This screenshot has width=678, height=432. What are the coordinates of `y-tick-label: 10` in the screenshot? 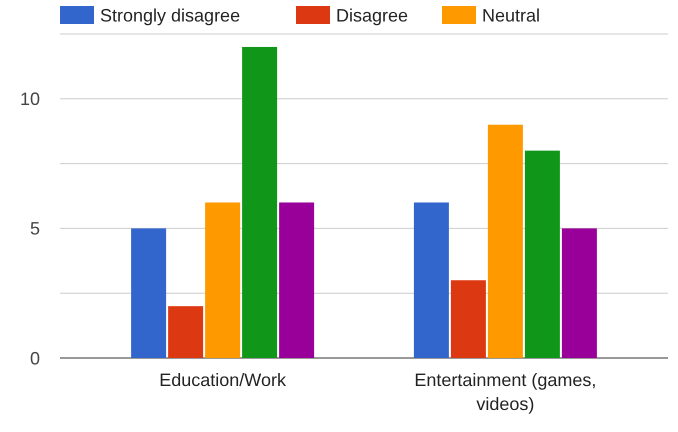 It's located at (30, 99).